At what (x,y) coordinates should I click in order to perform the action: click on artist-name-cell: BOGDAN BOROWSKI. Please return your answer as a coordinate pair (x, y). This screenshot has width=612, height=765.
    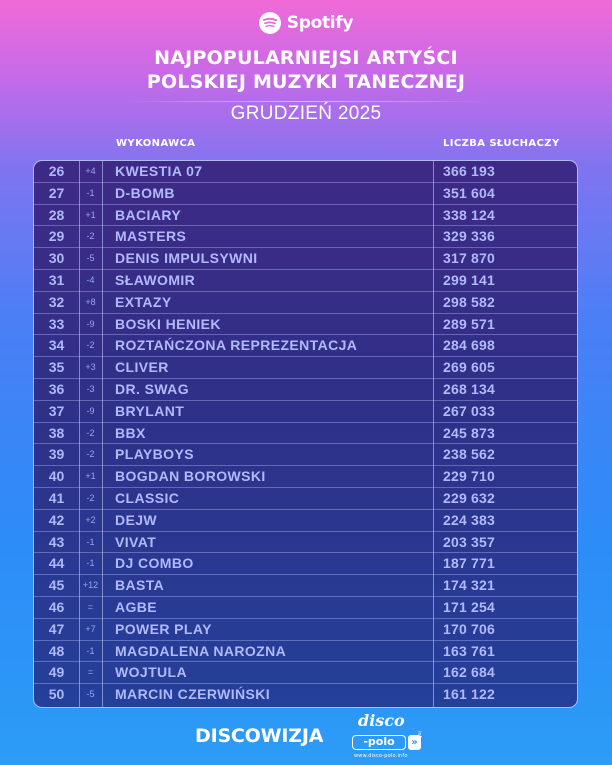
    Looking at the image, I should click on (190, 476).